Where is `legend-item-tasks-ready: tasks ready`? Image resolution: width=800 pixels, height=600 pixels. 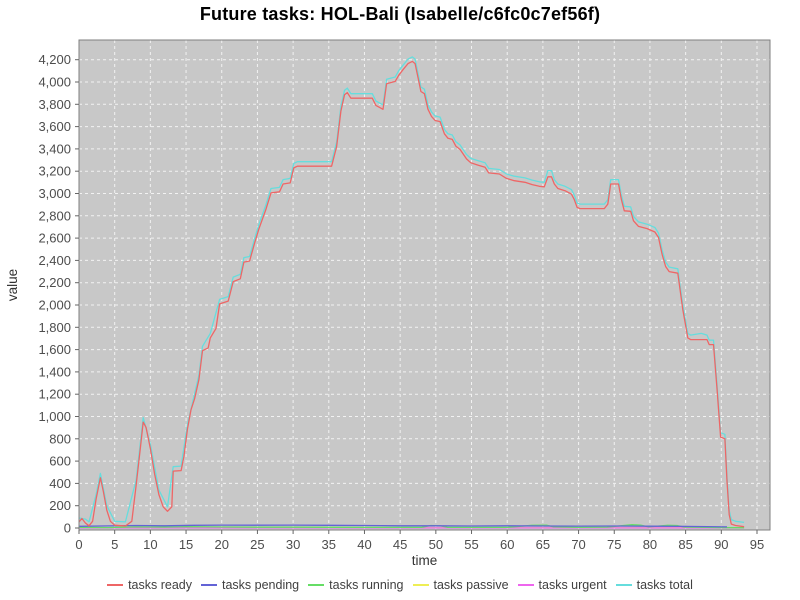
legend-item-tasks-ready: tasks ready is located at coordinates (149, 585).